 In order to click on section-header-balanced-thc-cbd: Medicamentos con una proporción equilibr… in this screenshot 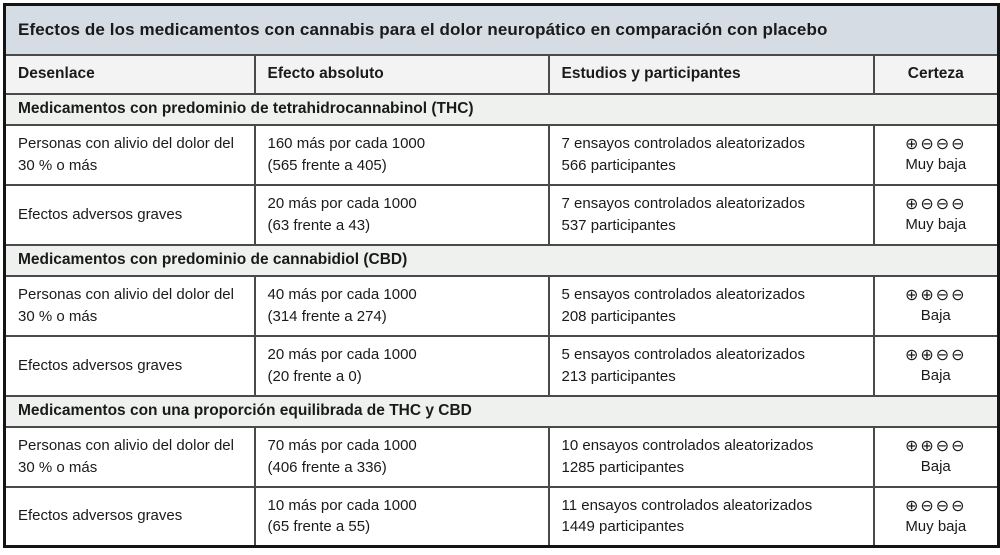, I will do `click(501, 411)`.